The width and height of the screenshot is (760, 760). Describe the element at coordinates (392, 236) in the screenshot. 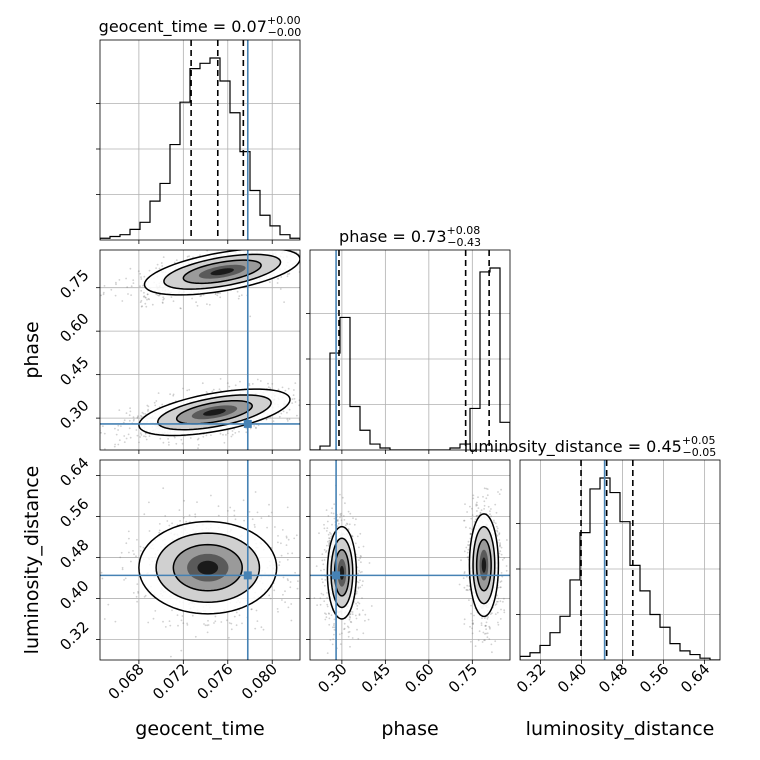

I see `title-value: phase = 0.73` at that location.